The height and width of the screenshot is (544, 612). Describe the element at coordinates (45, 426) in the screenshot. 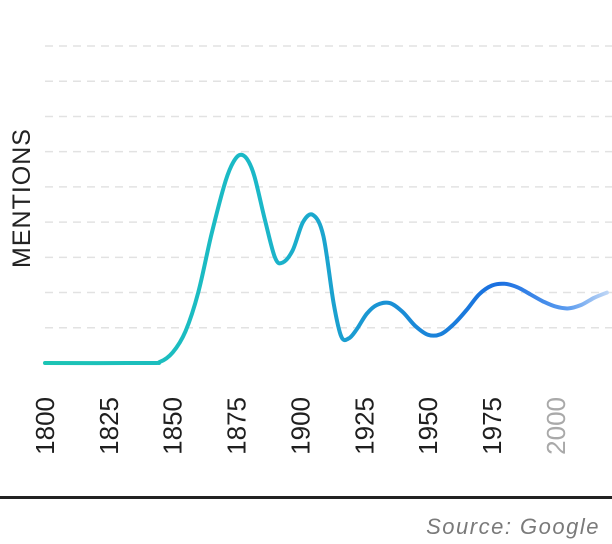

I see `x-tick-label: 1800` at that location.